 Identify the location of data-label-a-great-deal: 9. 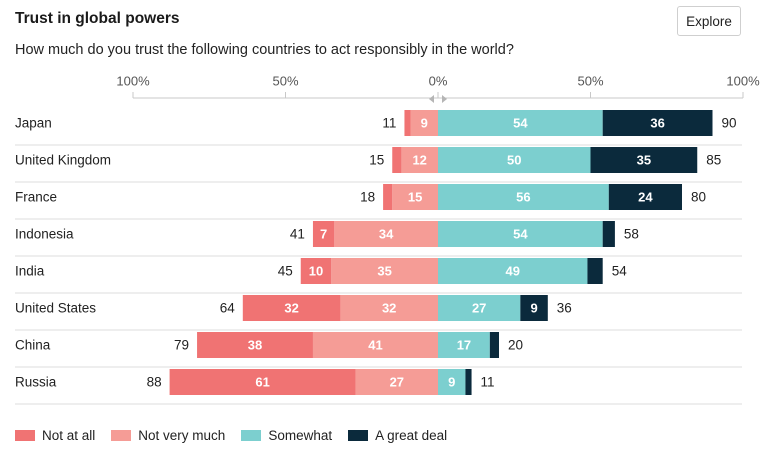
(533, 308).